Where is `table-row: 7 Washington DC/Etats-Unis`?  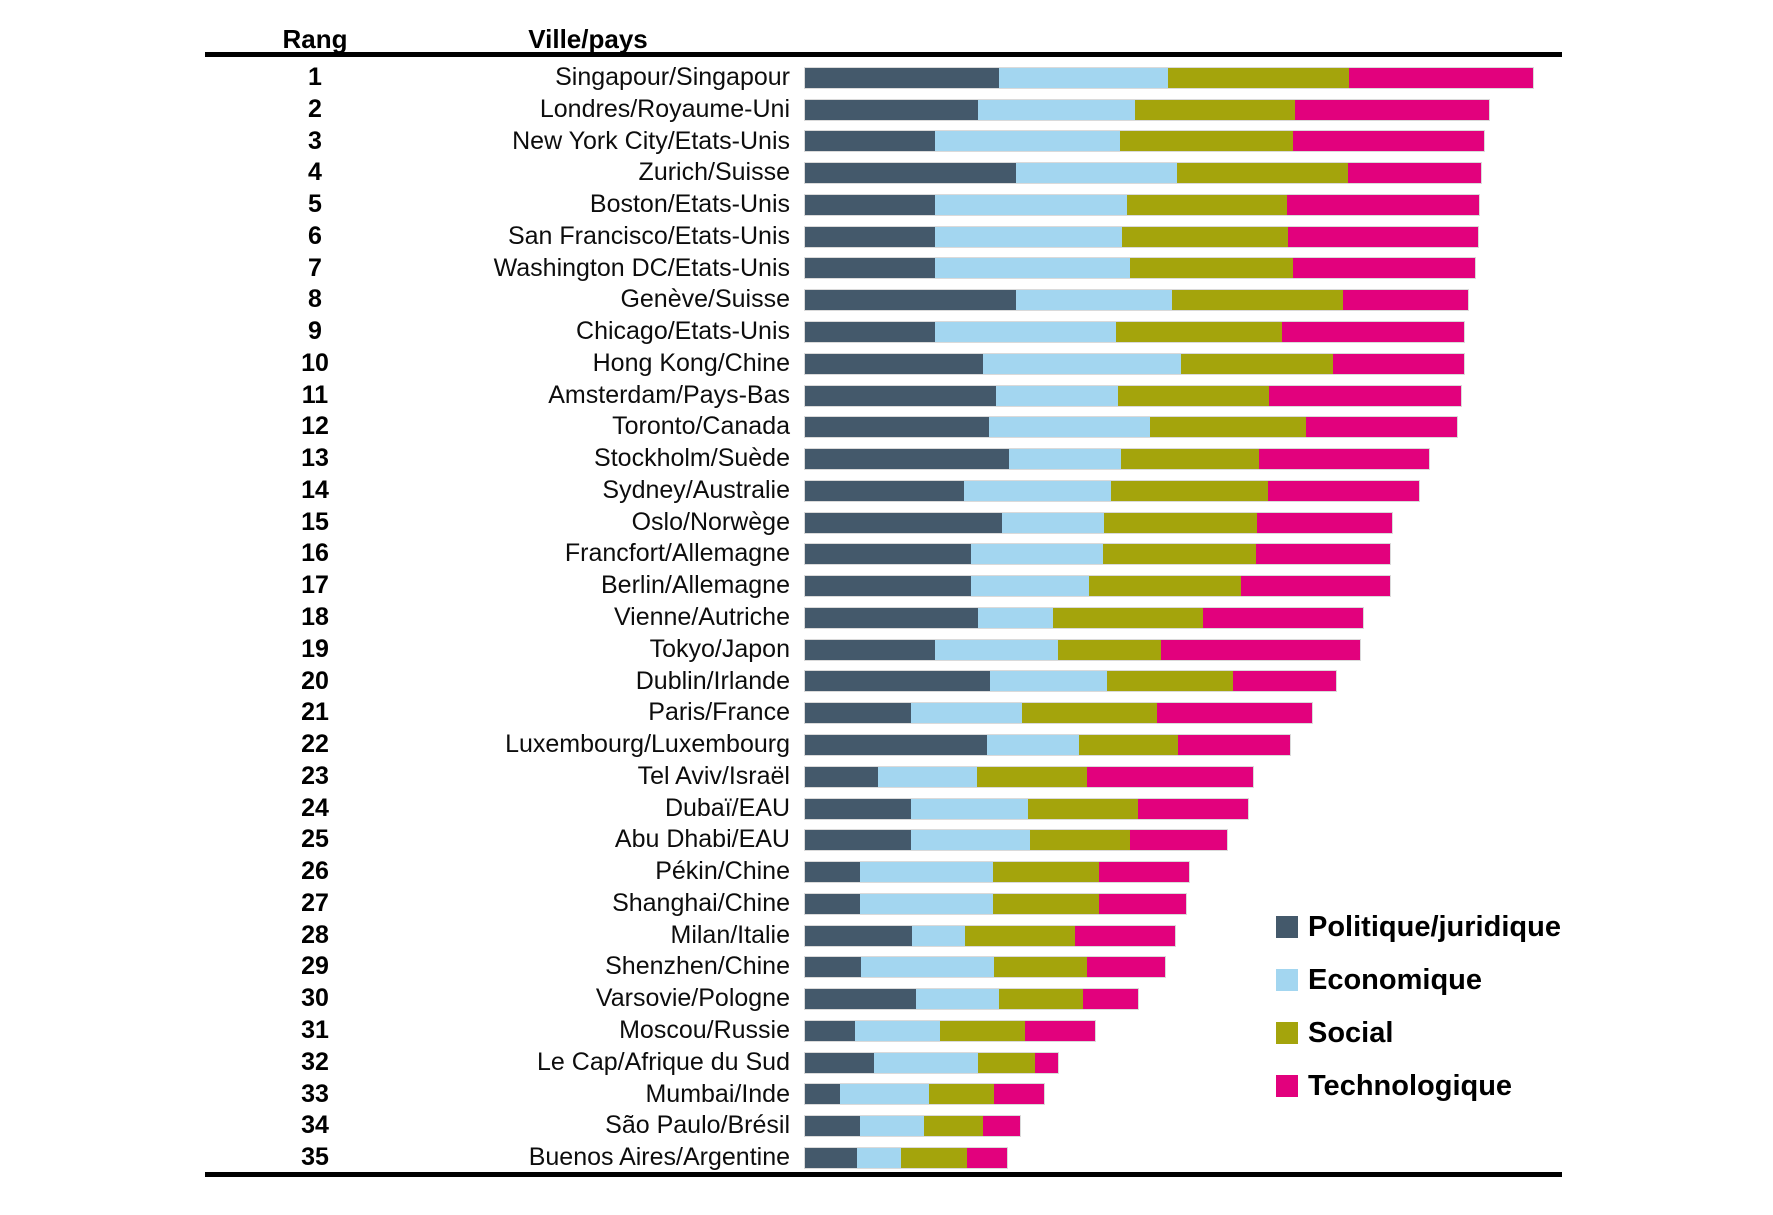 table-row: 7 Washington DC/Etats-Unis is located at coordinates (886, 269).